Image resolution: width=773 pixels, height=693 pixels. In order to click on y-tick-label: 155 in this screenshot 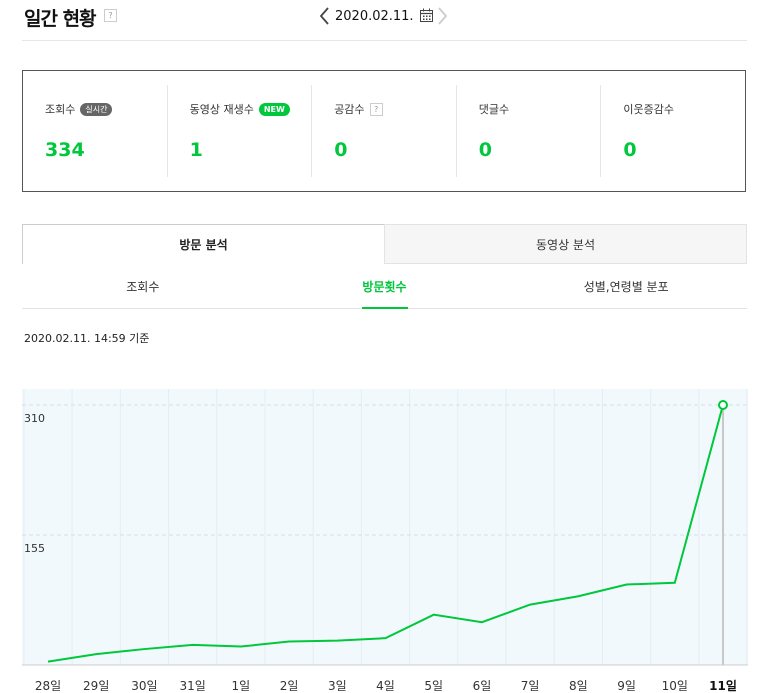, I will do `click(34, 548)`.